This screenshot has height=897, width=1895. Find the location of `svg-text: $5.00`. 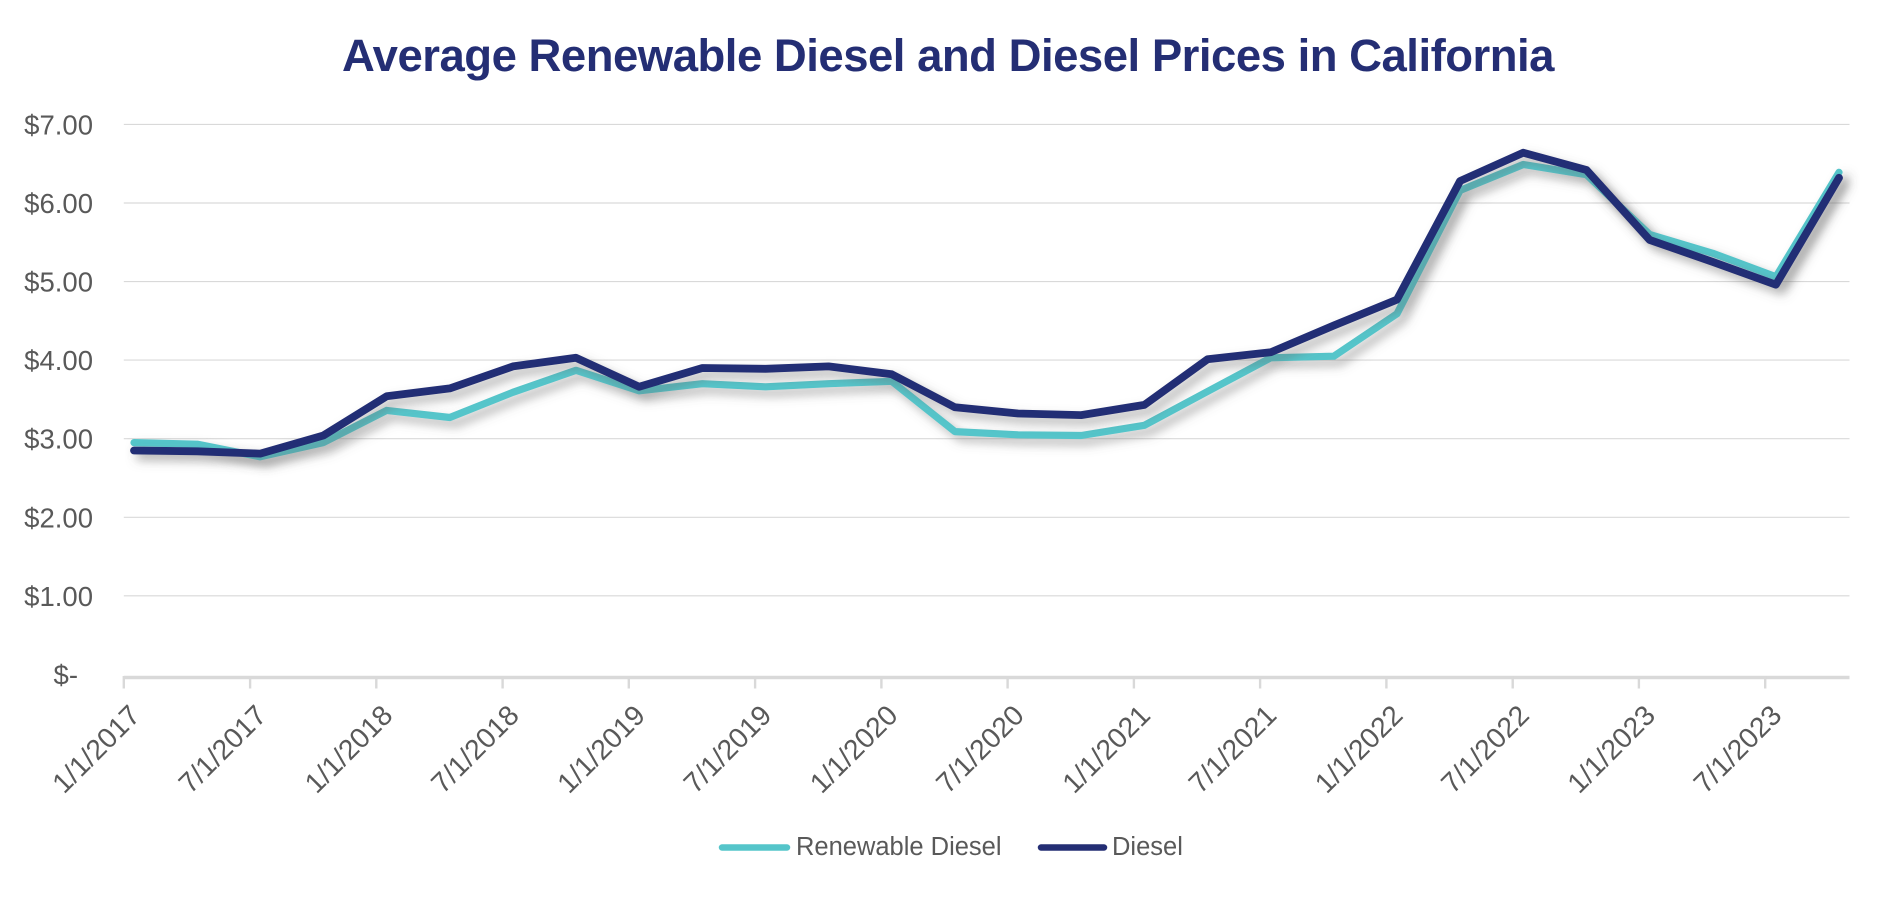

svg-text: $5.00 is located at coordinates (58, 282).